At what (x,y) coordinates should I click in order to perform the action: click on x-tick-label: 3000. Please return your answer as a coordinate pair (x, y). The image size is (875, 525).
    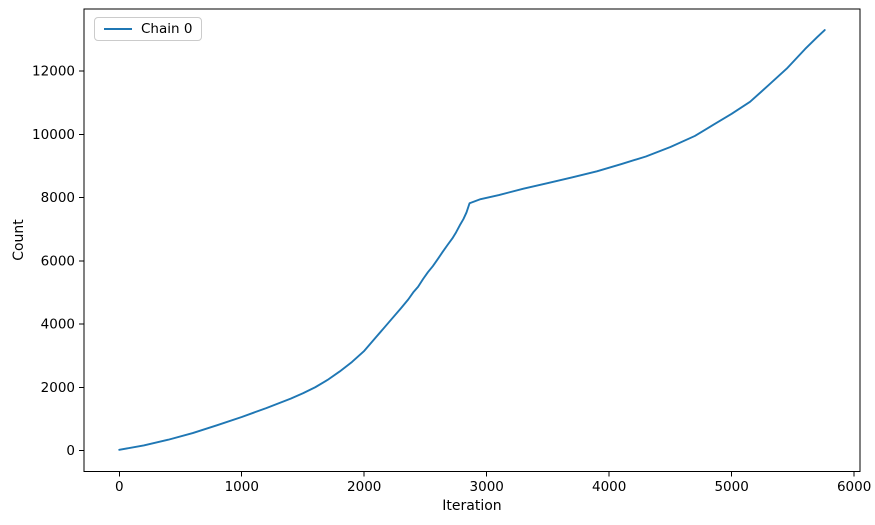
    Looking at the image, I should click on (487, 487).